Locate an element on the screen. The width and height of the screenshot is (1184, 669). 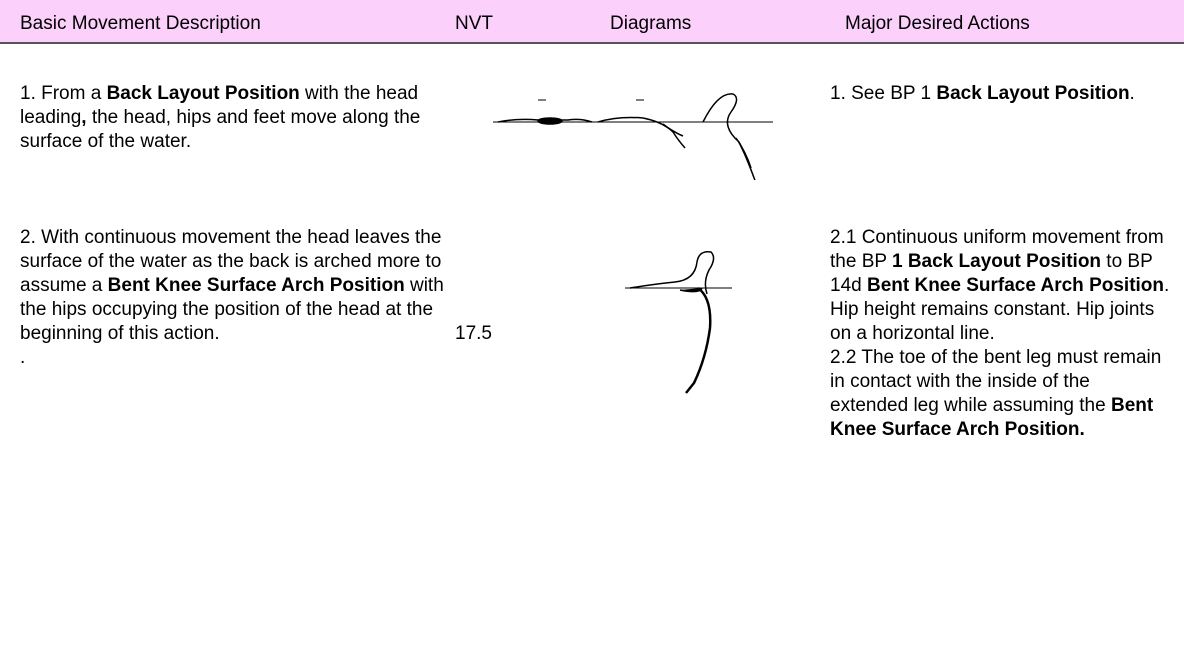
column-header: Major Desired Actions is located at coordinates (937, 23).